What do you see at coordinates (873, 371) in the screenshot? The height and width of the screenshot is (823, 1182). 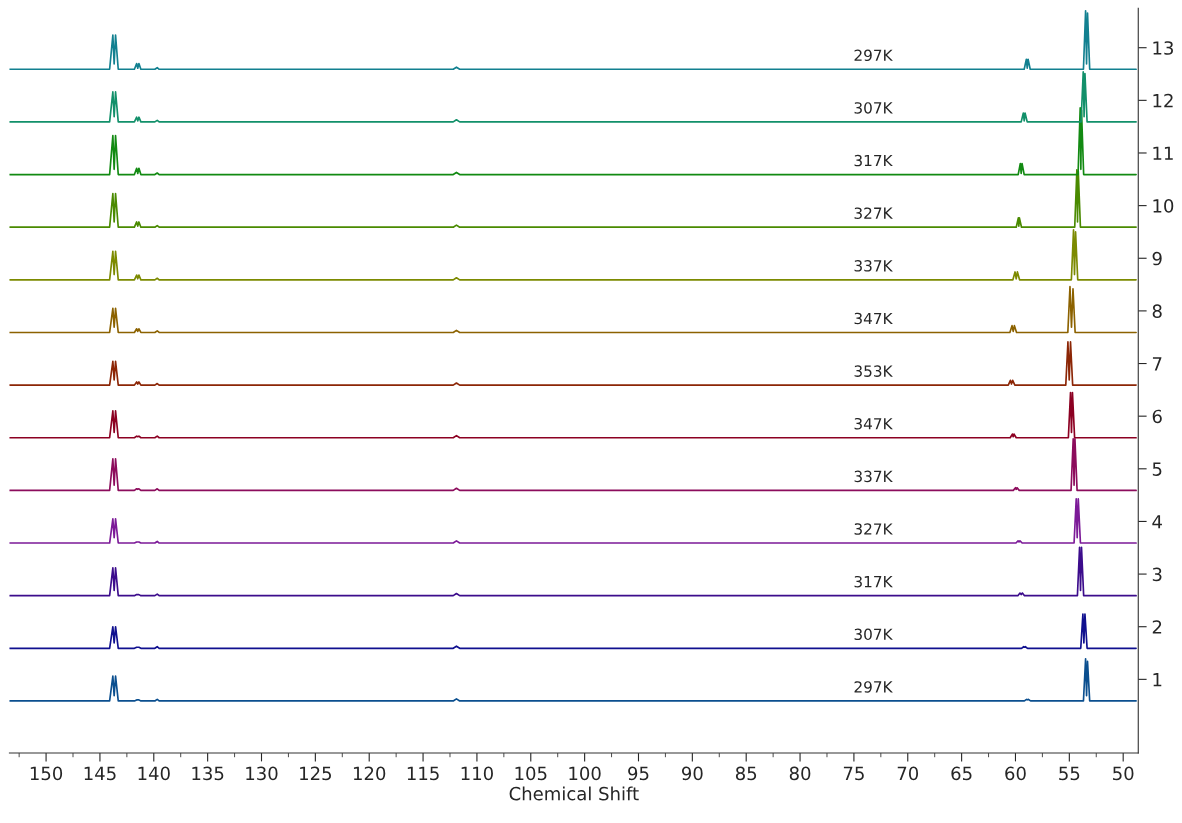 I see `series-label: 353K` at bounding box center [873, 371].